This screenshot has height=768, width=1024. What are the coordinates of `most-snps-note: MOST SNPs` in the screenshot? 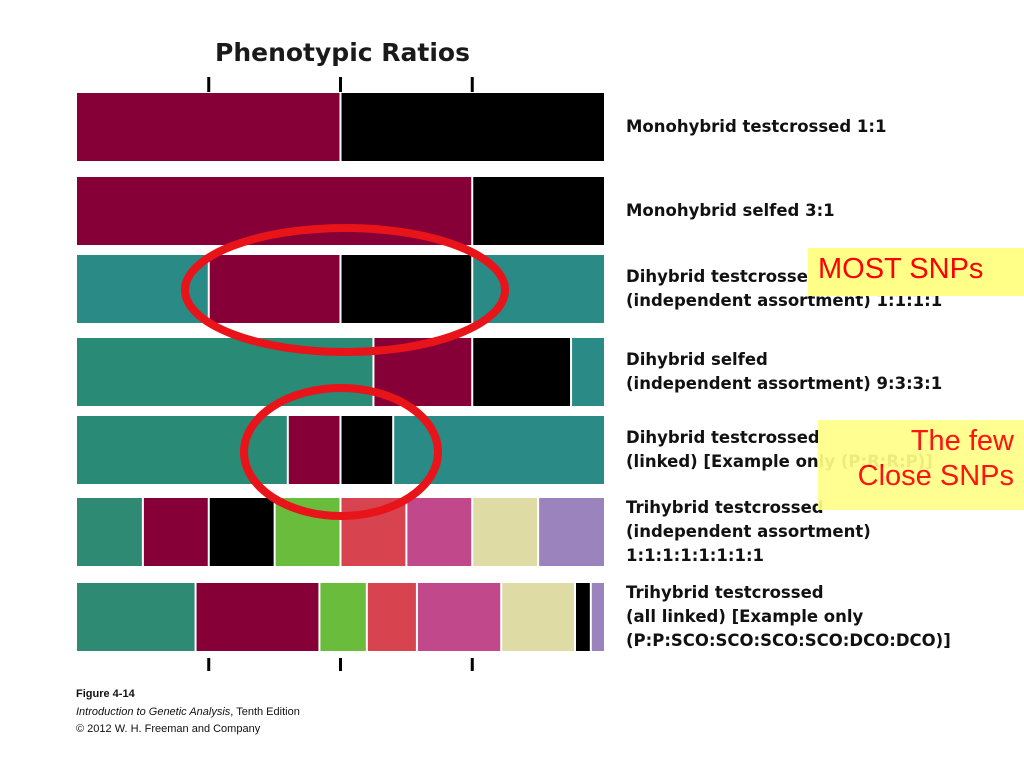 It's located at (916, 272).